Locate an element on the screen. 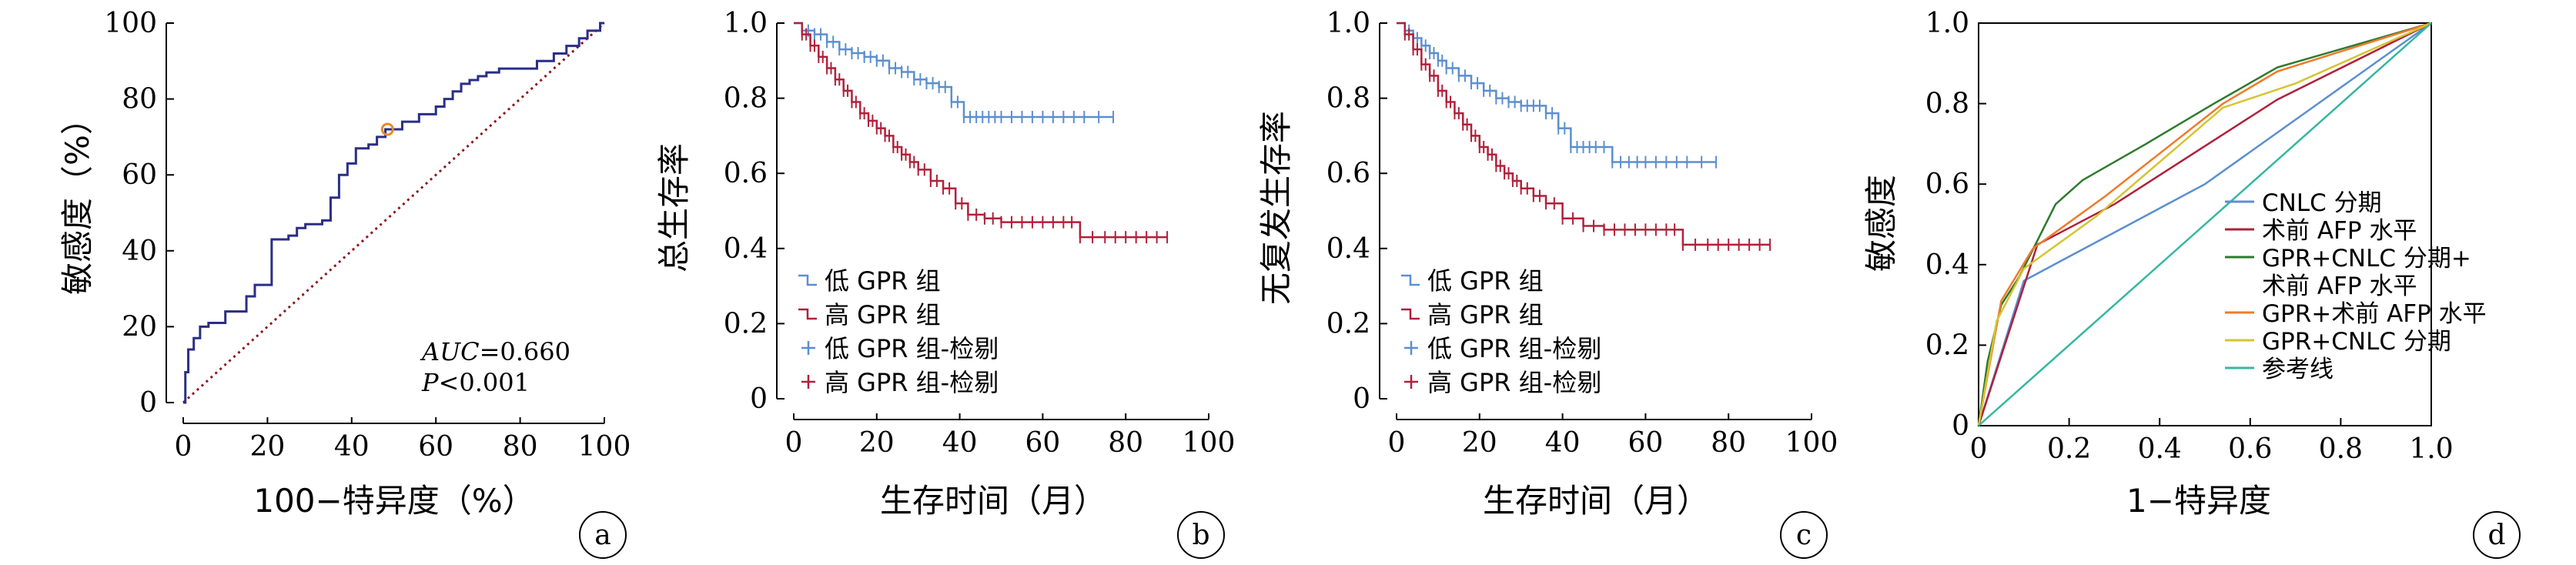  y-tick-label-a: 100 is located at coordinates (131, 24).